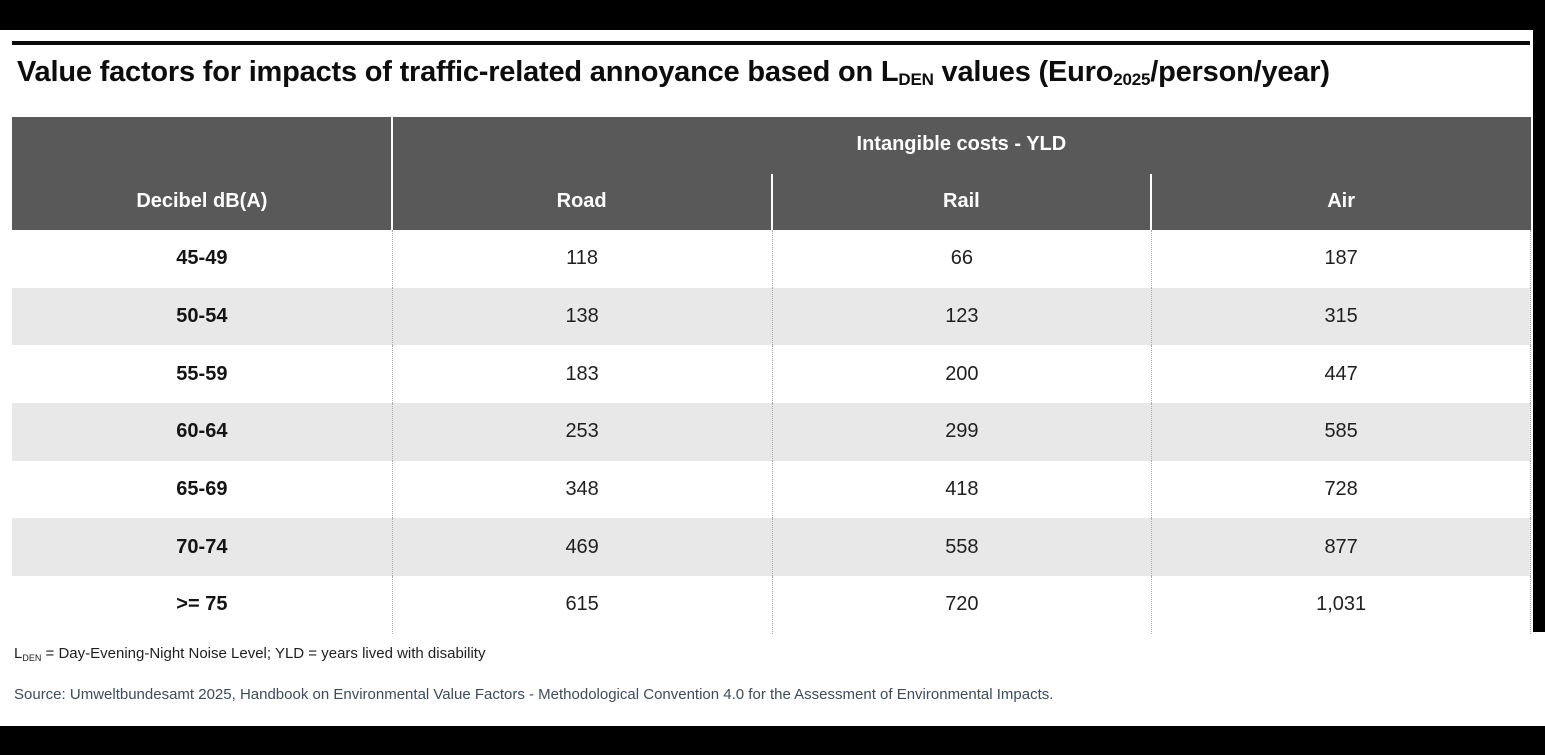  What do you see at coordinates (581, 605) in the screenshot?
I see `cell-road: 615` at bounding box center [581, 605].